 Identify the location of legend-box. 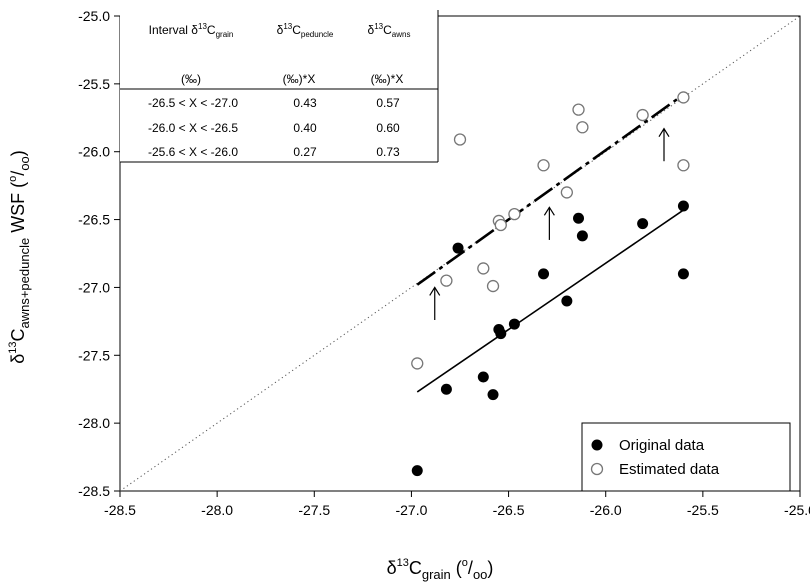
(686, 457).